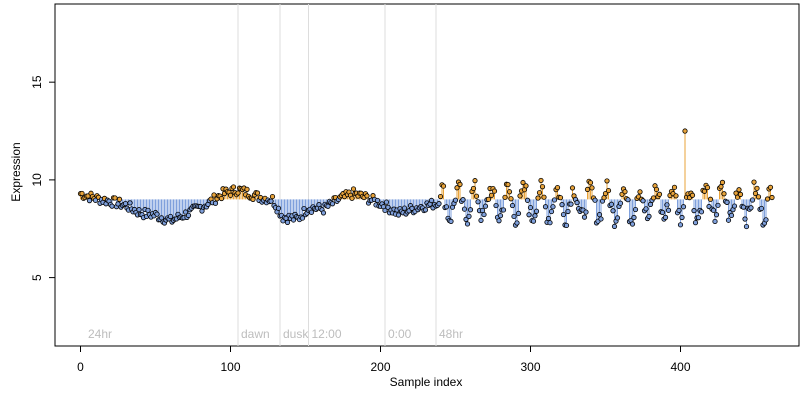  I want to click on phase-label: 48hr, so click(451, 334).